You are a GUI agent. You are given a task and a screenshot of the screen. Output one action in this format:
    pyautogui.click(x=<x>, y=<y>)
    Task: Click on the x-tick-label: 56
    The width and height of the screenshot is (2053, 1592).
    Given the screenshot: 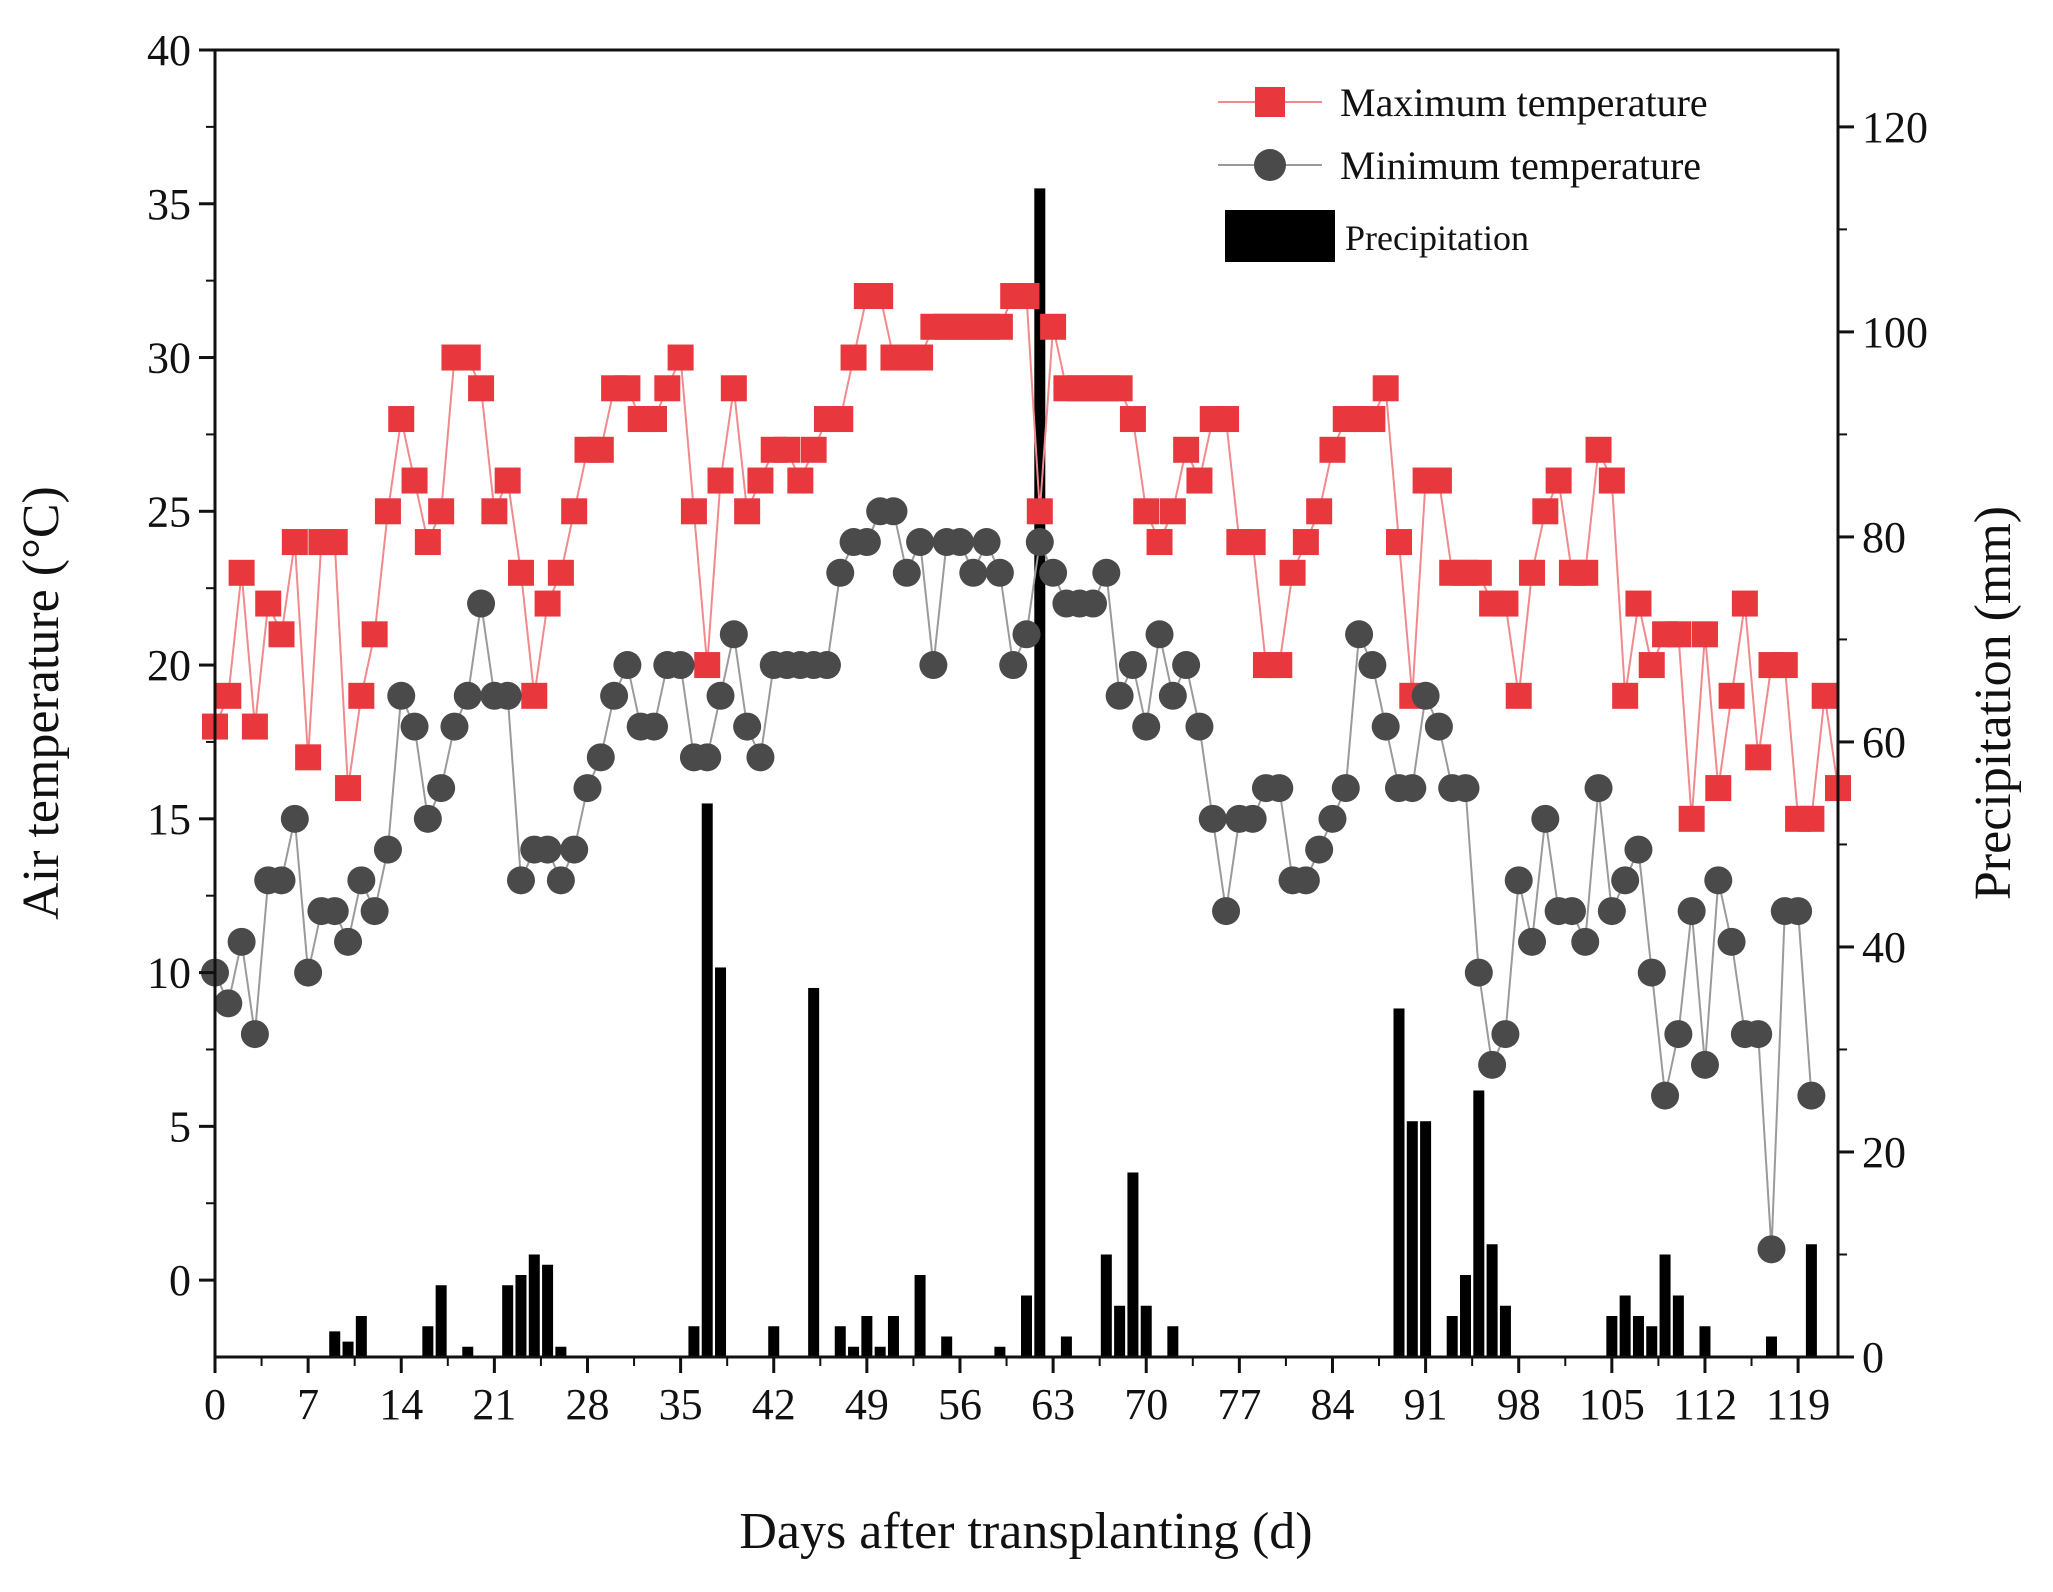 What is the action you would take?
    pyautogui.click(x=960, y=1404)
    